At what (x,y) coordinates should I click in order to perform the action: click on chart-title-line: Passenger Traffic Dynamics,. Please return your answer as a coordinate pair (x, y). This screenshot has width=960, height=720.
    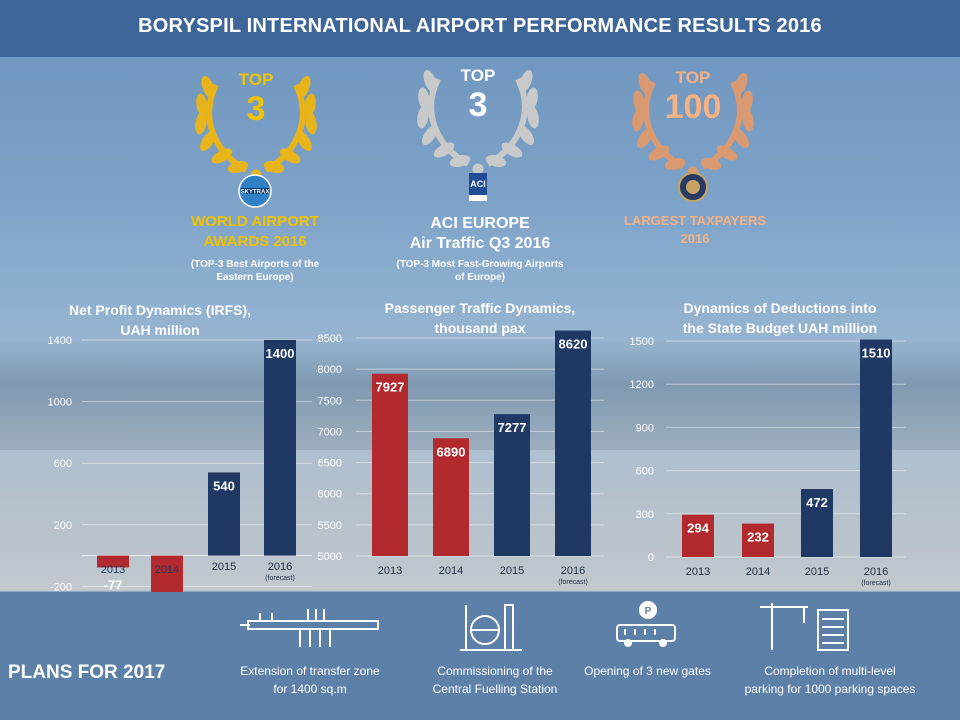
    Looking at the image, I should click on (480, 308).